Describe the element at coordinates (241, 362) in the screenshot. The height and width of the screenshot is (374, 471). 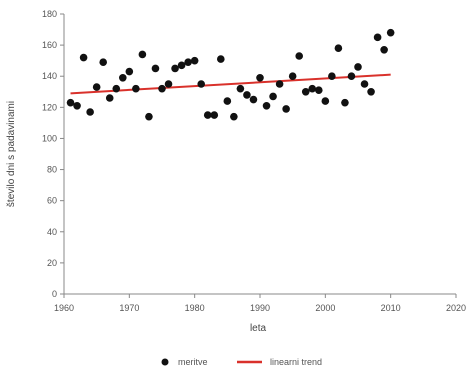
I see `legend: meritve linearni trend` at that location.